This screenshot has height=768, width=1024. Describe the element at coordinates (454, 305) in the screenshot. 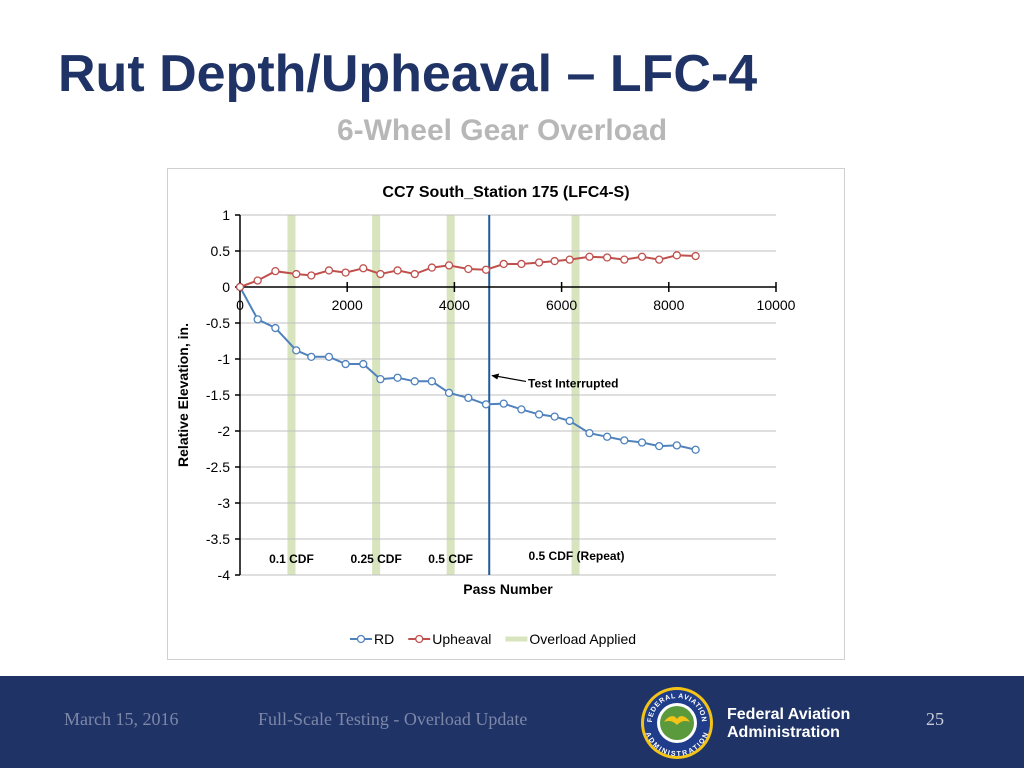

I see `x-tick-label-2: 4000` at that location.